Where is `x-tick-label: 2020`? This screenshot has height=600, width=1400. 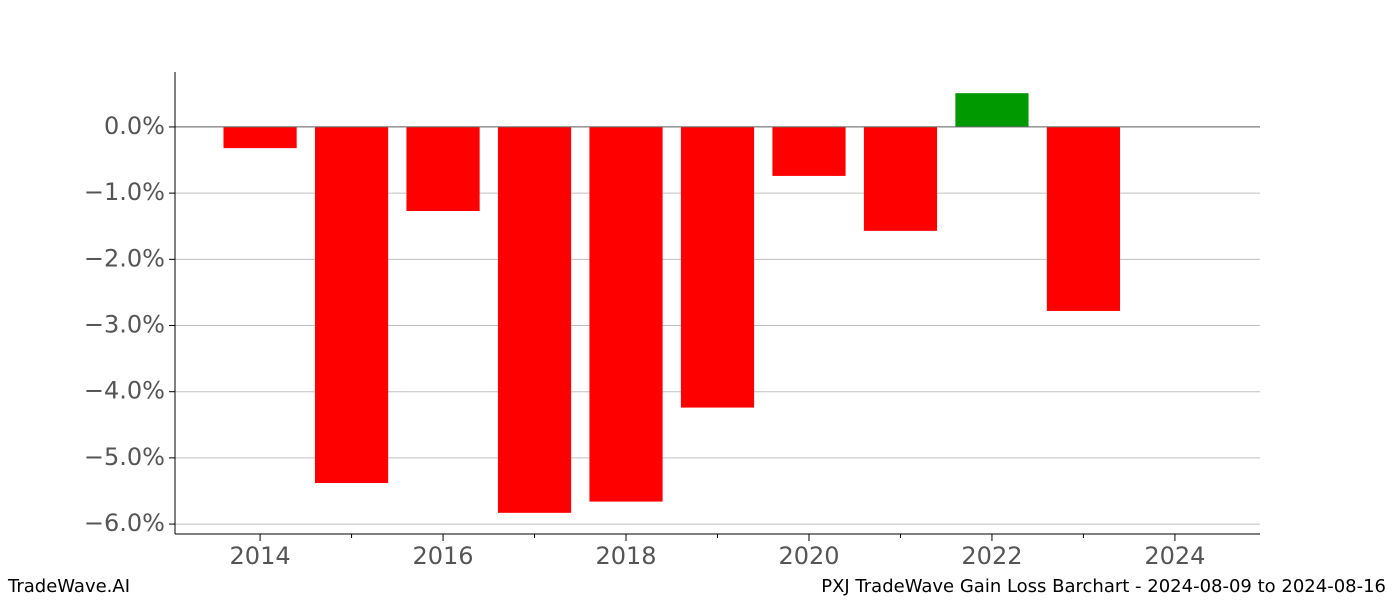 x-tick-label: 2020 is located at coordinates (808, 556).